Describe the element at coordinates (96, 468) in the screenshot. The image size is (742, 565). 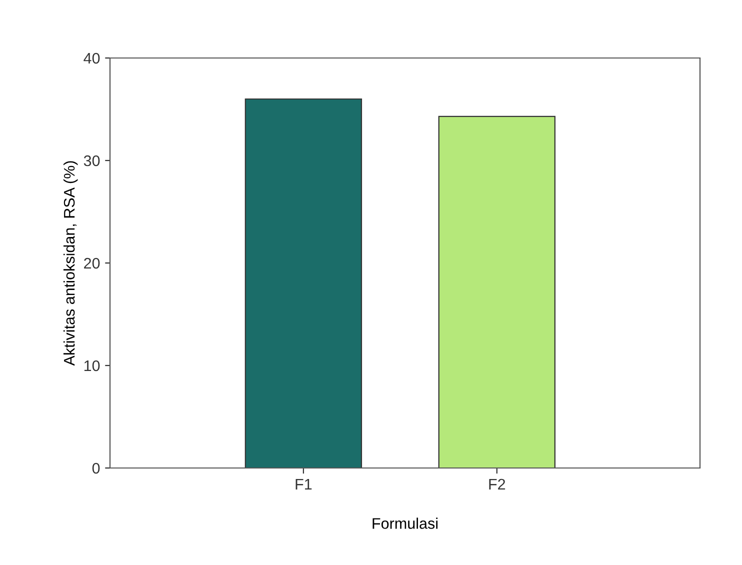
I see `y-tick-label: 0` at that location.